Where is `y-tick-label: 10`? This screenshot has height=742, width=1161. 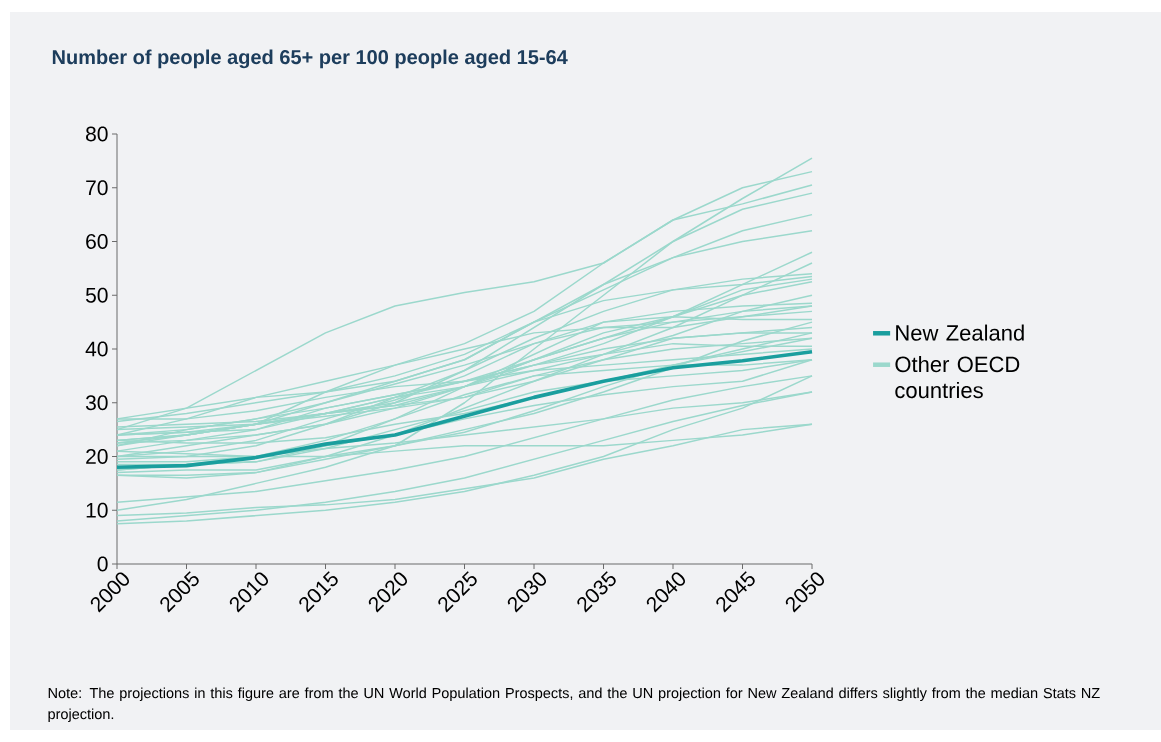 y-tick-label: 10 is located at coordinates (97, 510).